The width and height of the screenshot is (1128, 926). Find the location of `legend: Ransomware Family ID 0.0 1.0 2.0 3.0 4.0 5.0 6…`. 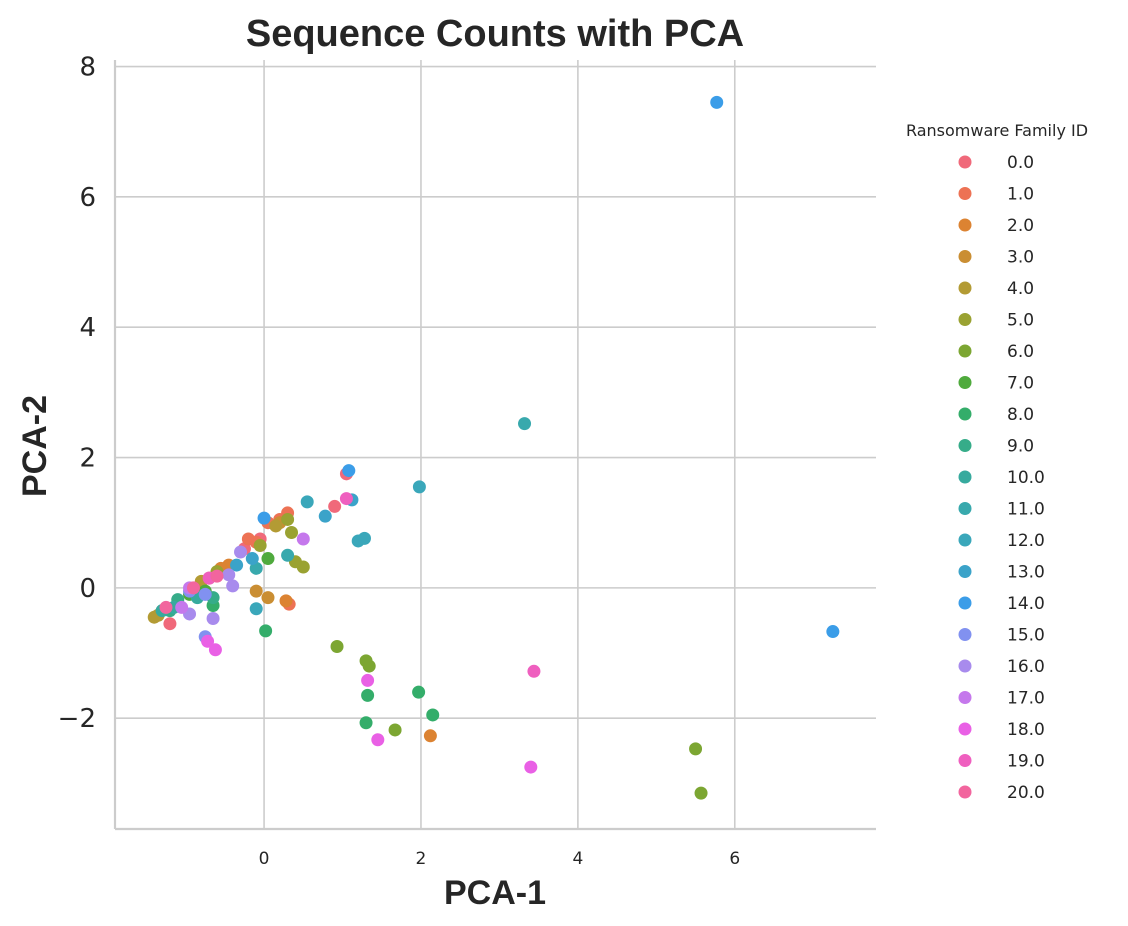

legend: Ransomware Family ID 0.0 1.0 2.0 3.0 4.0 5.0 6… is located at coordinates (997, 462).